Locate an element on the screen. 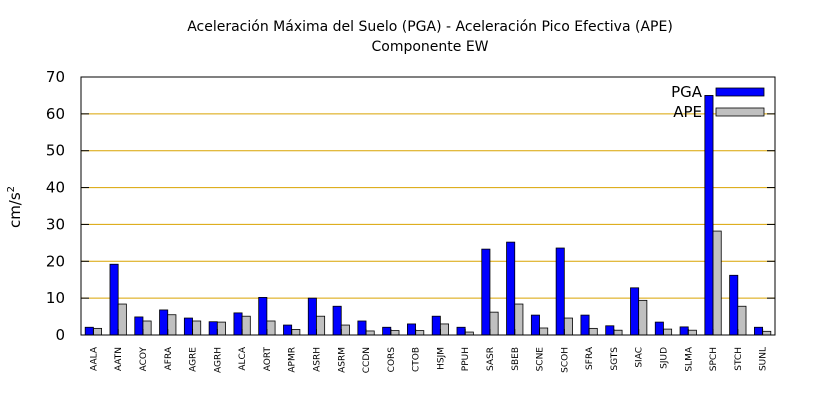 Image resolution: width=820 pixels, height=400 pixels. x-tick-label: SIAC is located at coordinates (640, 357).